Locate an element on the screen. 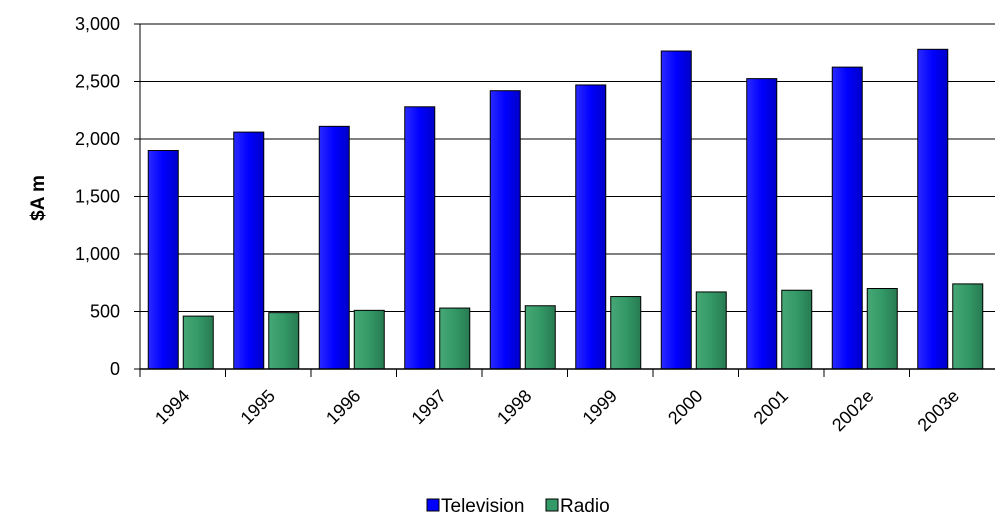  x-tick-label: 1994 is located at coordinates (172, 407).